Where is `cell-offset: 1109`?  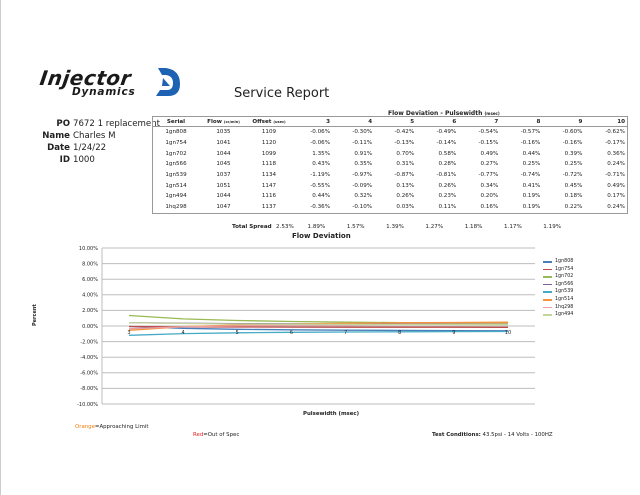 cell-offset: 1109 is located at coordinates (269, 132).